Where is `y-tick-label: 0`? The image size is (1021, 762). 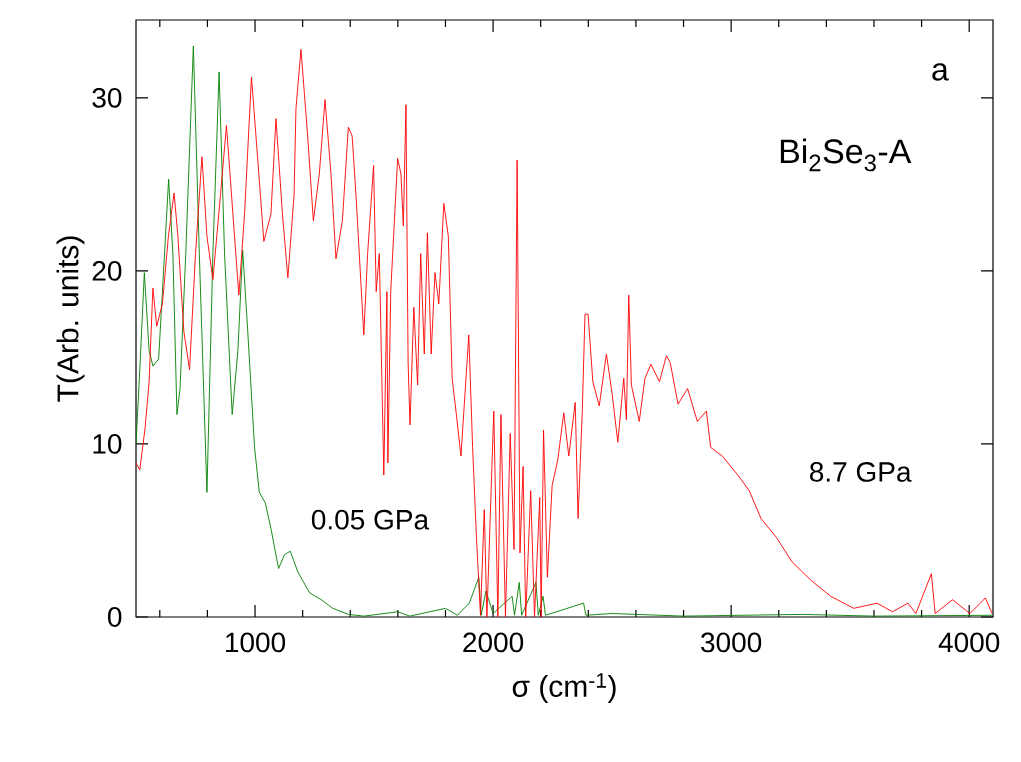 y-tick-label: 0 is located at coordinates (115, 617).